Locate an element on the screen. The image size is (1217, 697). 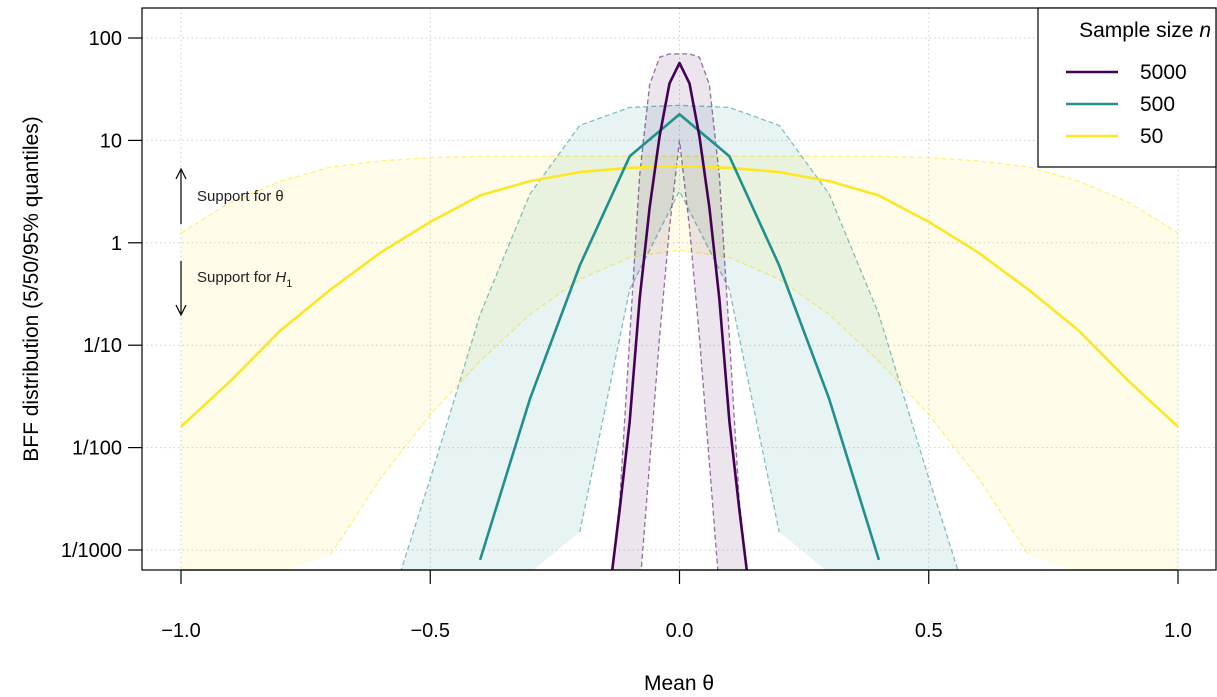
legend-title-var: n is located at coordinates (1205, 30).